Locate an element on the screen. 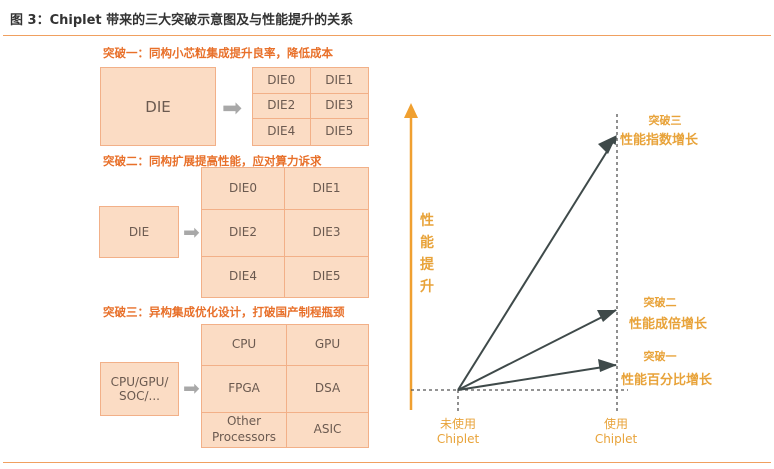  bottom-divider is located at coordinates (387, 462).